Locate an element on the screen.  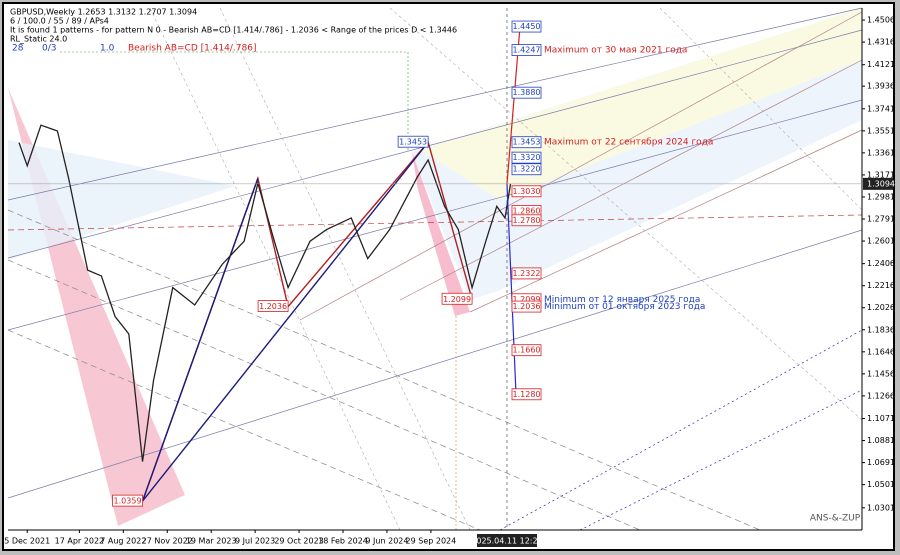
y-tick-label: 1.4316 is located at coordinates (881, 42).